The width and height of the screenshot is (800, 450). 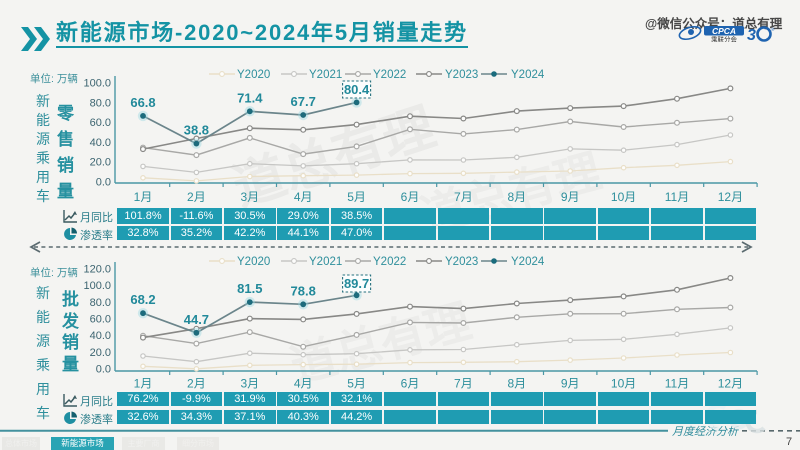 I want to click on svg-text: 68.2, so click(x=142, y=299).